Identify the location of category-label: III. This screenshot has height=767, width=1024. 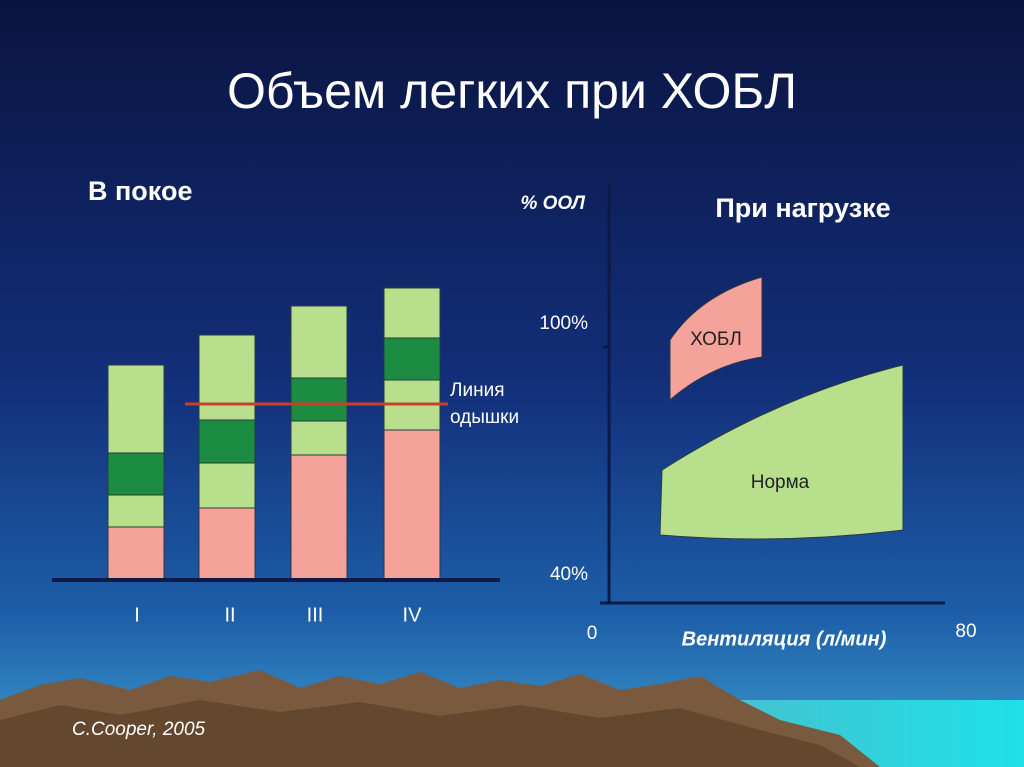
(315, 615).